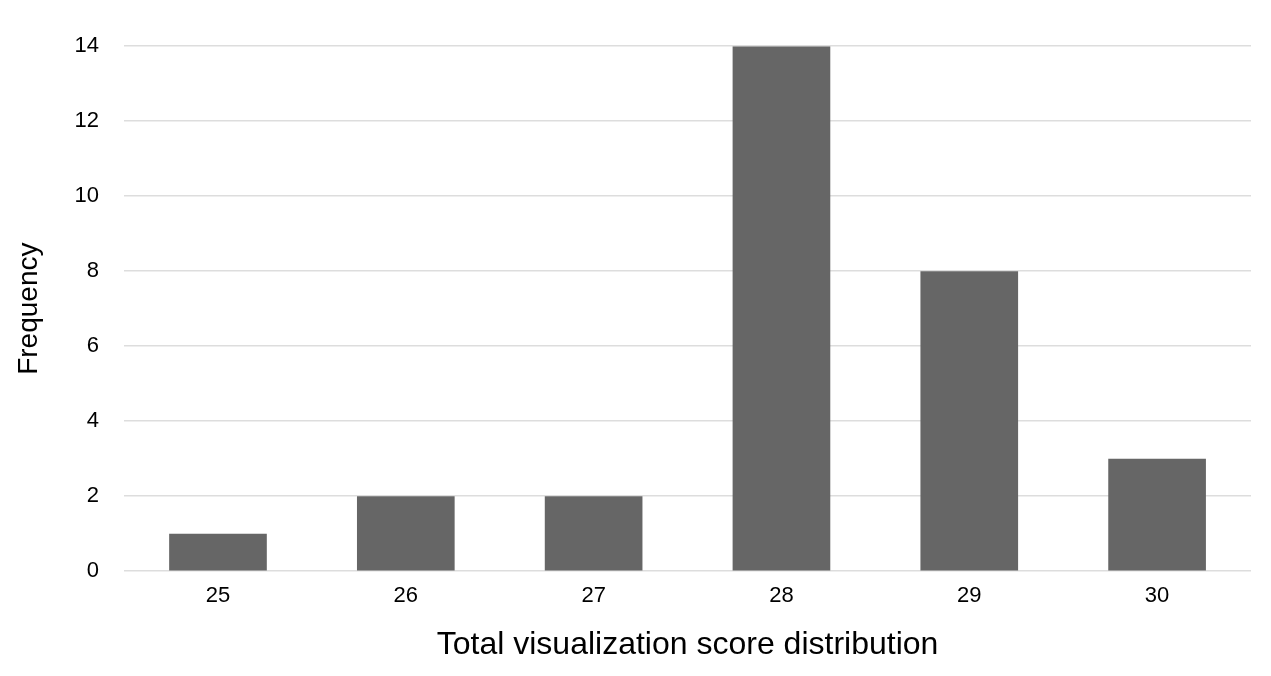  Describe the element at coordinates (27, 308) in the screenshot. I see `y-axis-title: Frequency` at that location.